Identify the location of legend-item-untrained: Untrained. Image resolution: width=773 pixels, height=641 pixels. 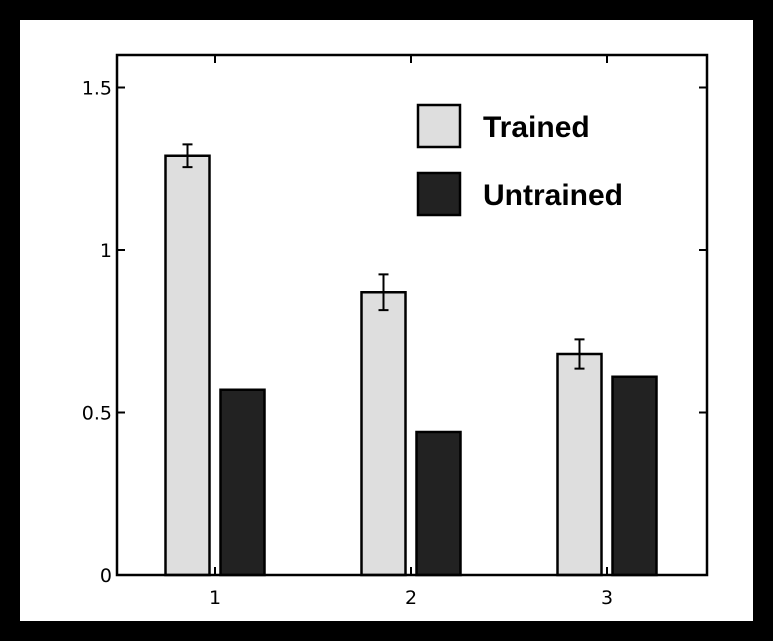
(519, 194).